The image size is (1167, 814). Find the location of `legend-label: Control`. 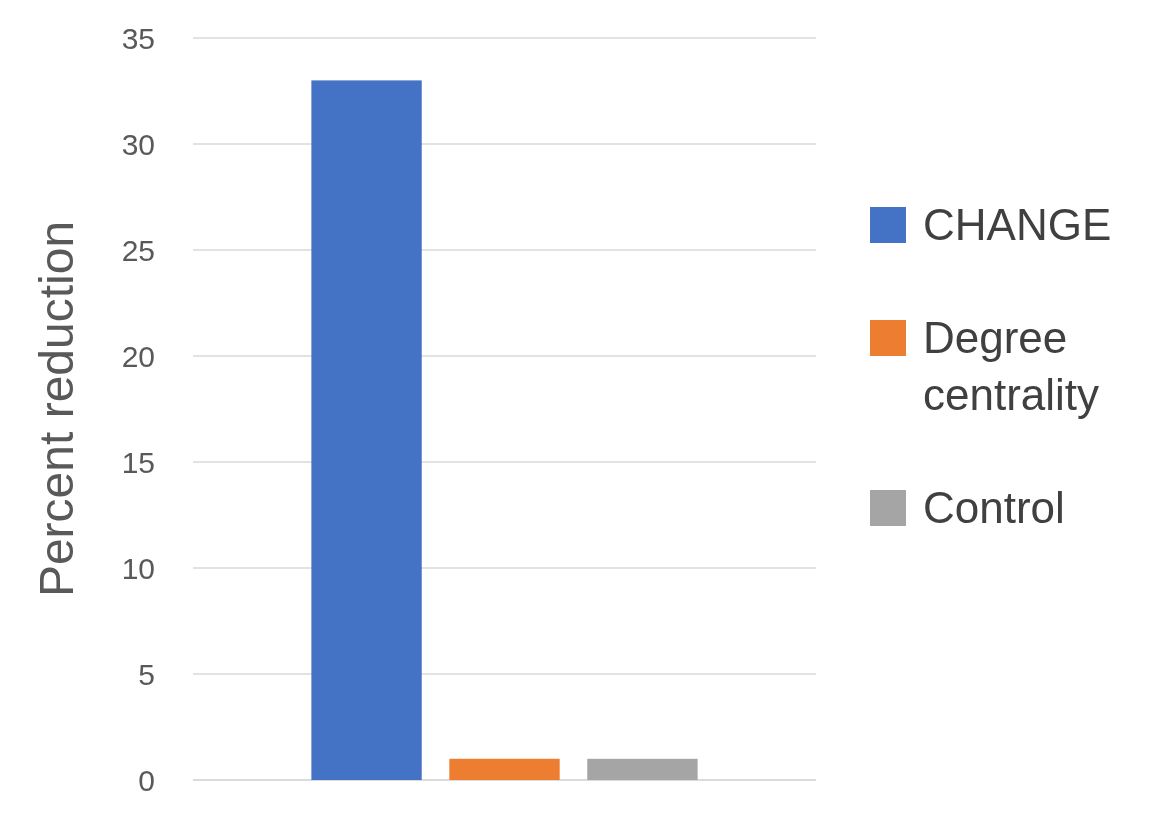

legend-label: Control is located at coordinates (994, 508).